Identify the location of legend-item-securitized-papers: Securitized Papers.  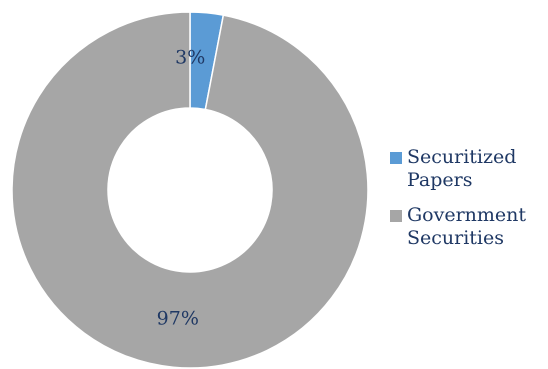
(469, 169).